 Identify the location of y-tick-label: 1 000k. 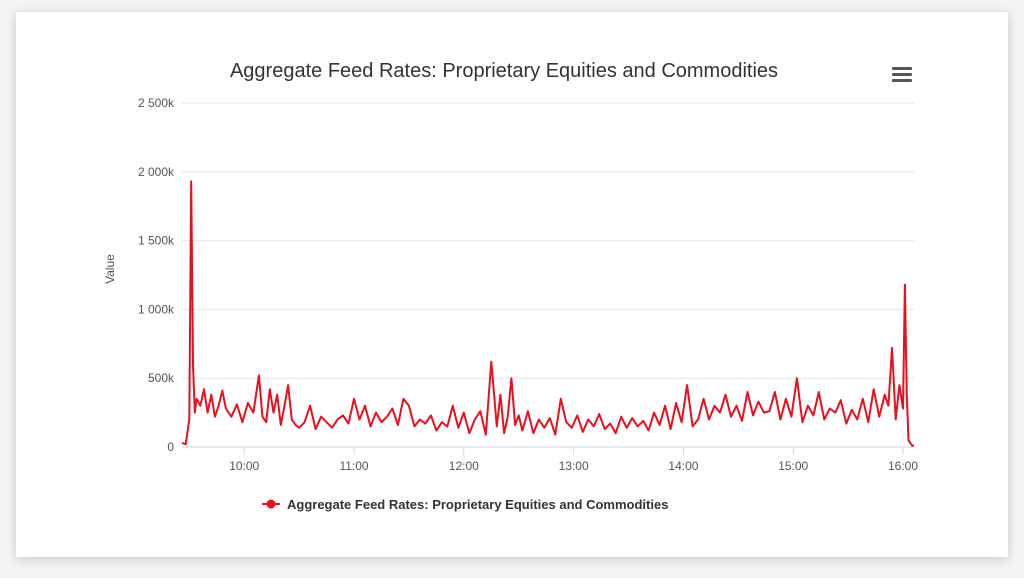
(156, 309).